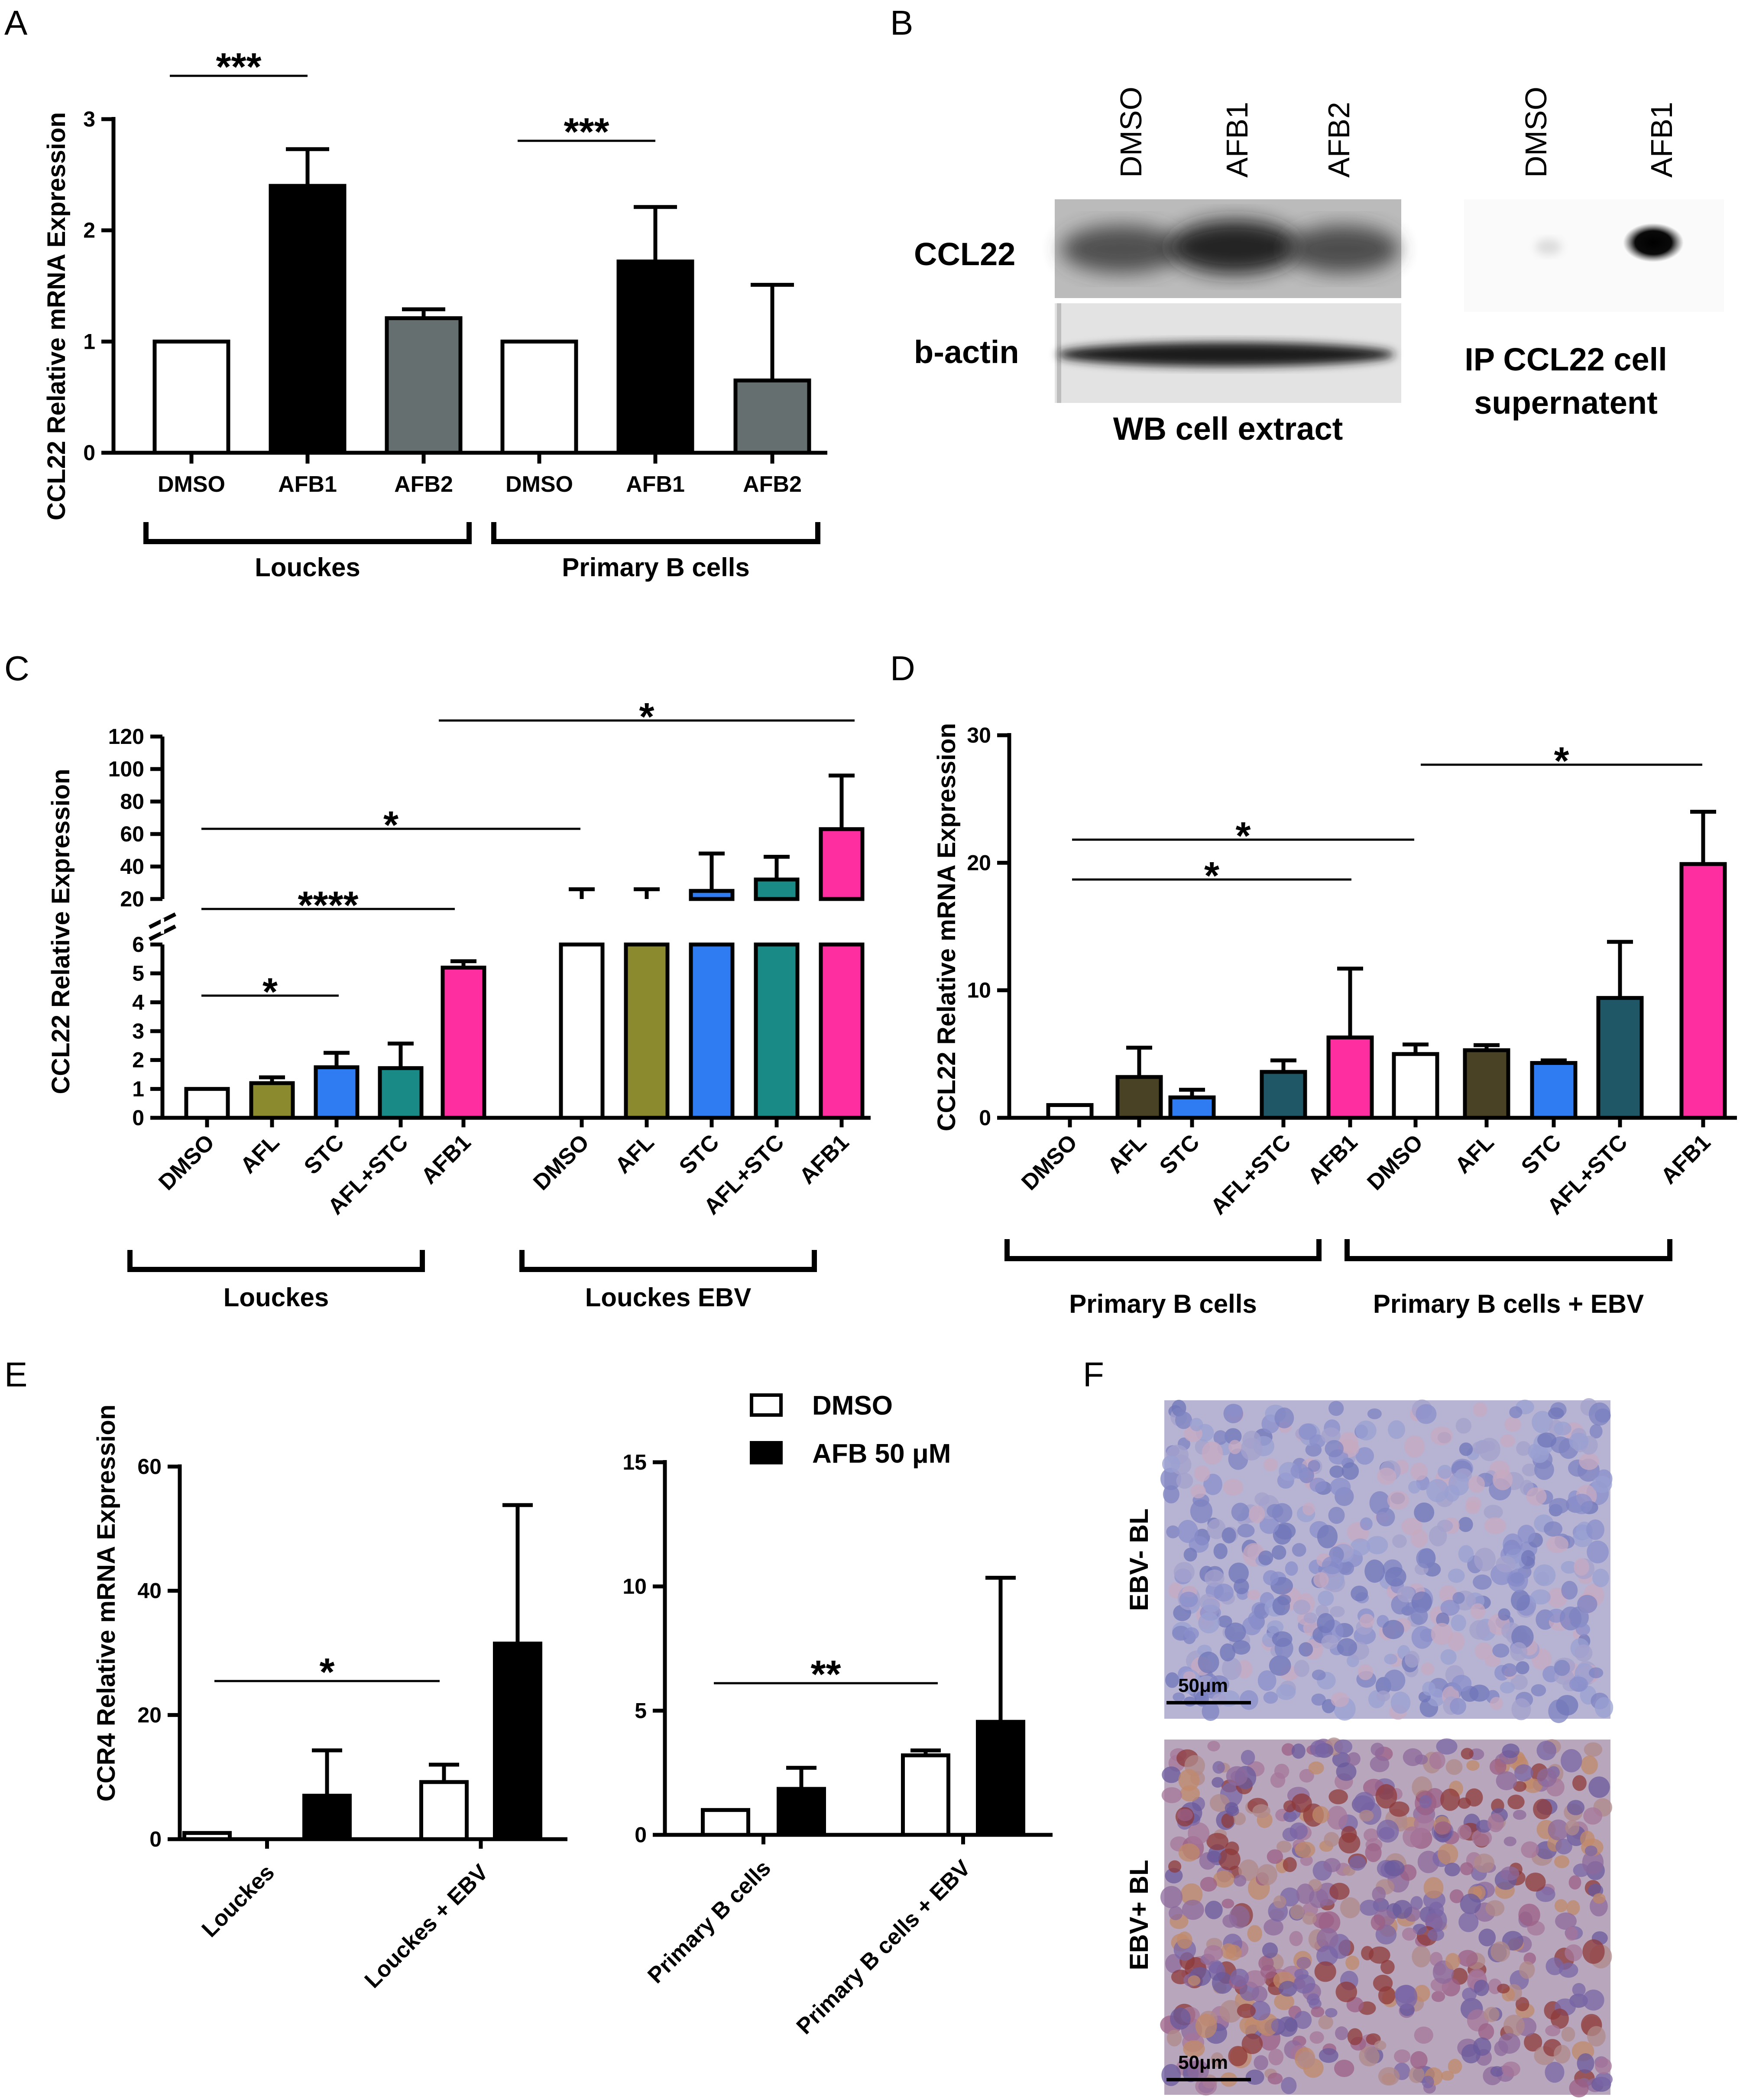  I want to click on panel-c-group-bracket, so click(668, 1261).